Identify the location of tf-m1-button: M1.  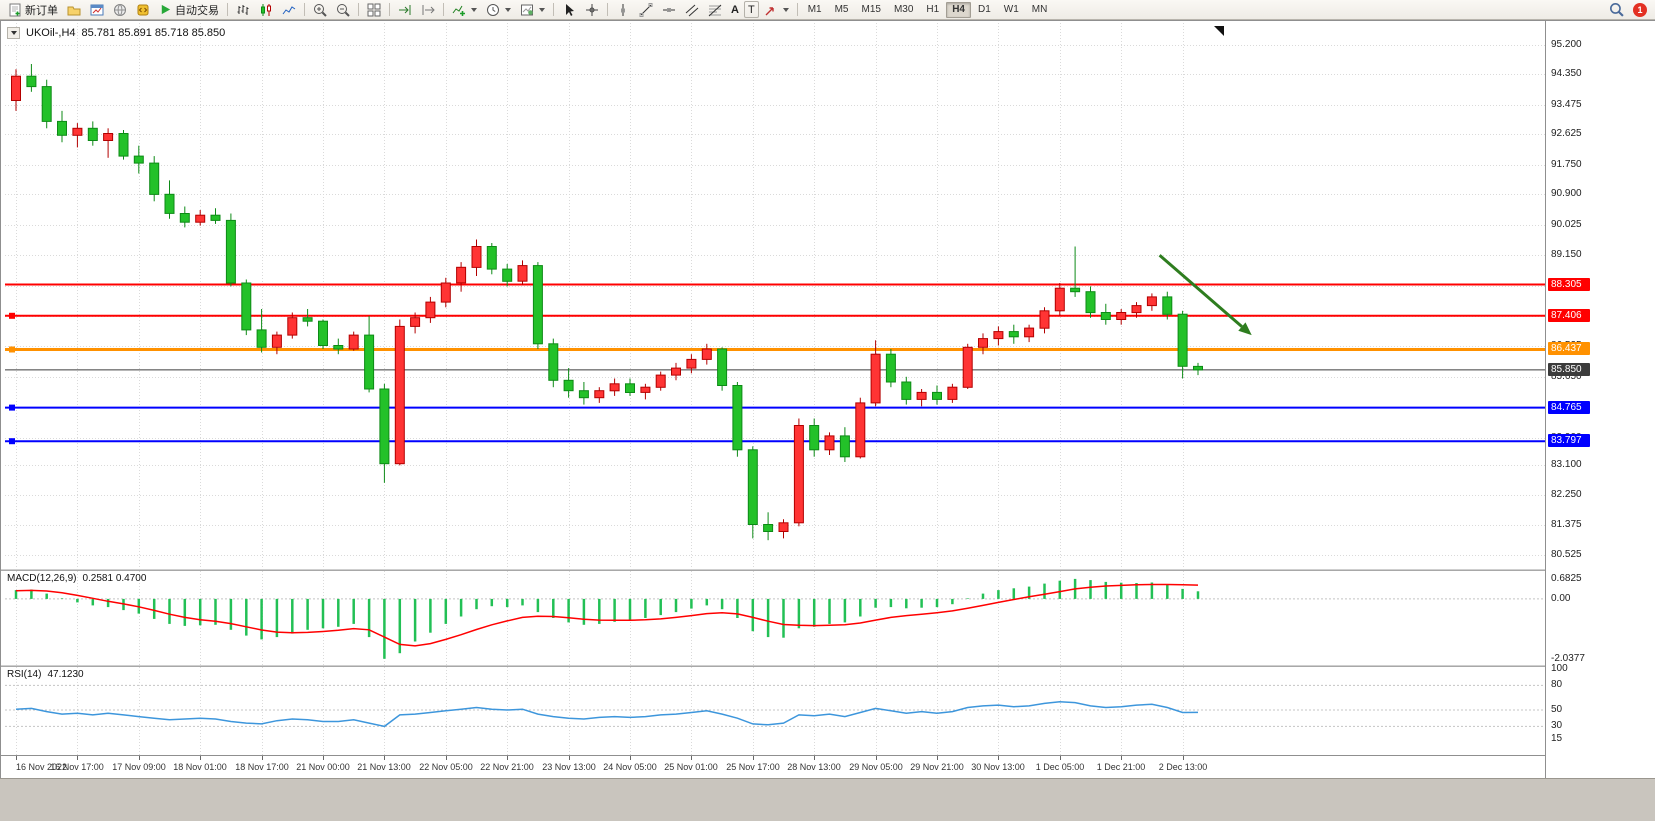
(815, 10).